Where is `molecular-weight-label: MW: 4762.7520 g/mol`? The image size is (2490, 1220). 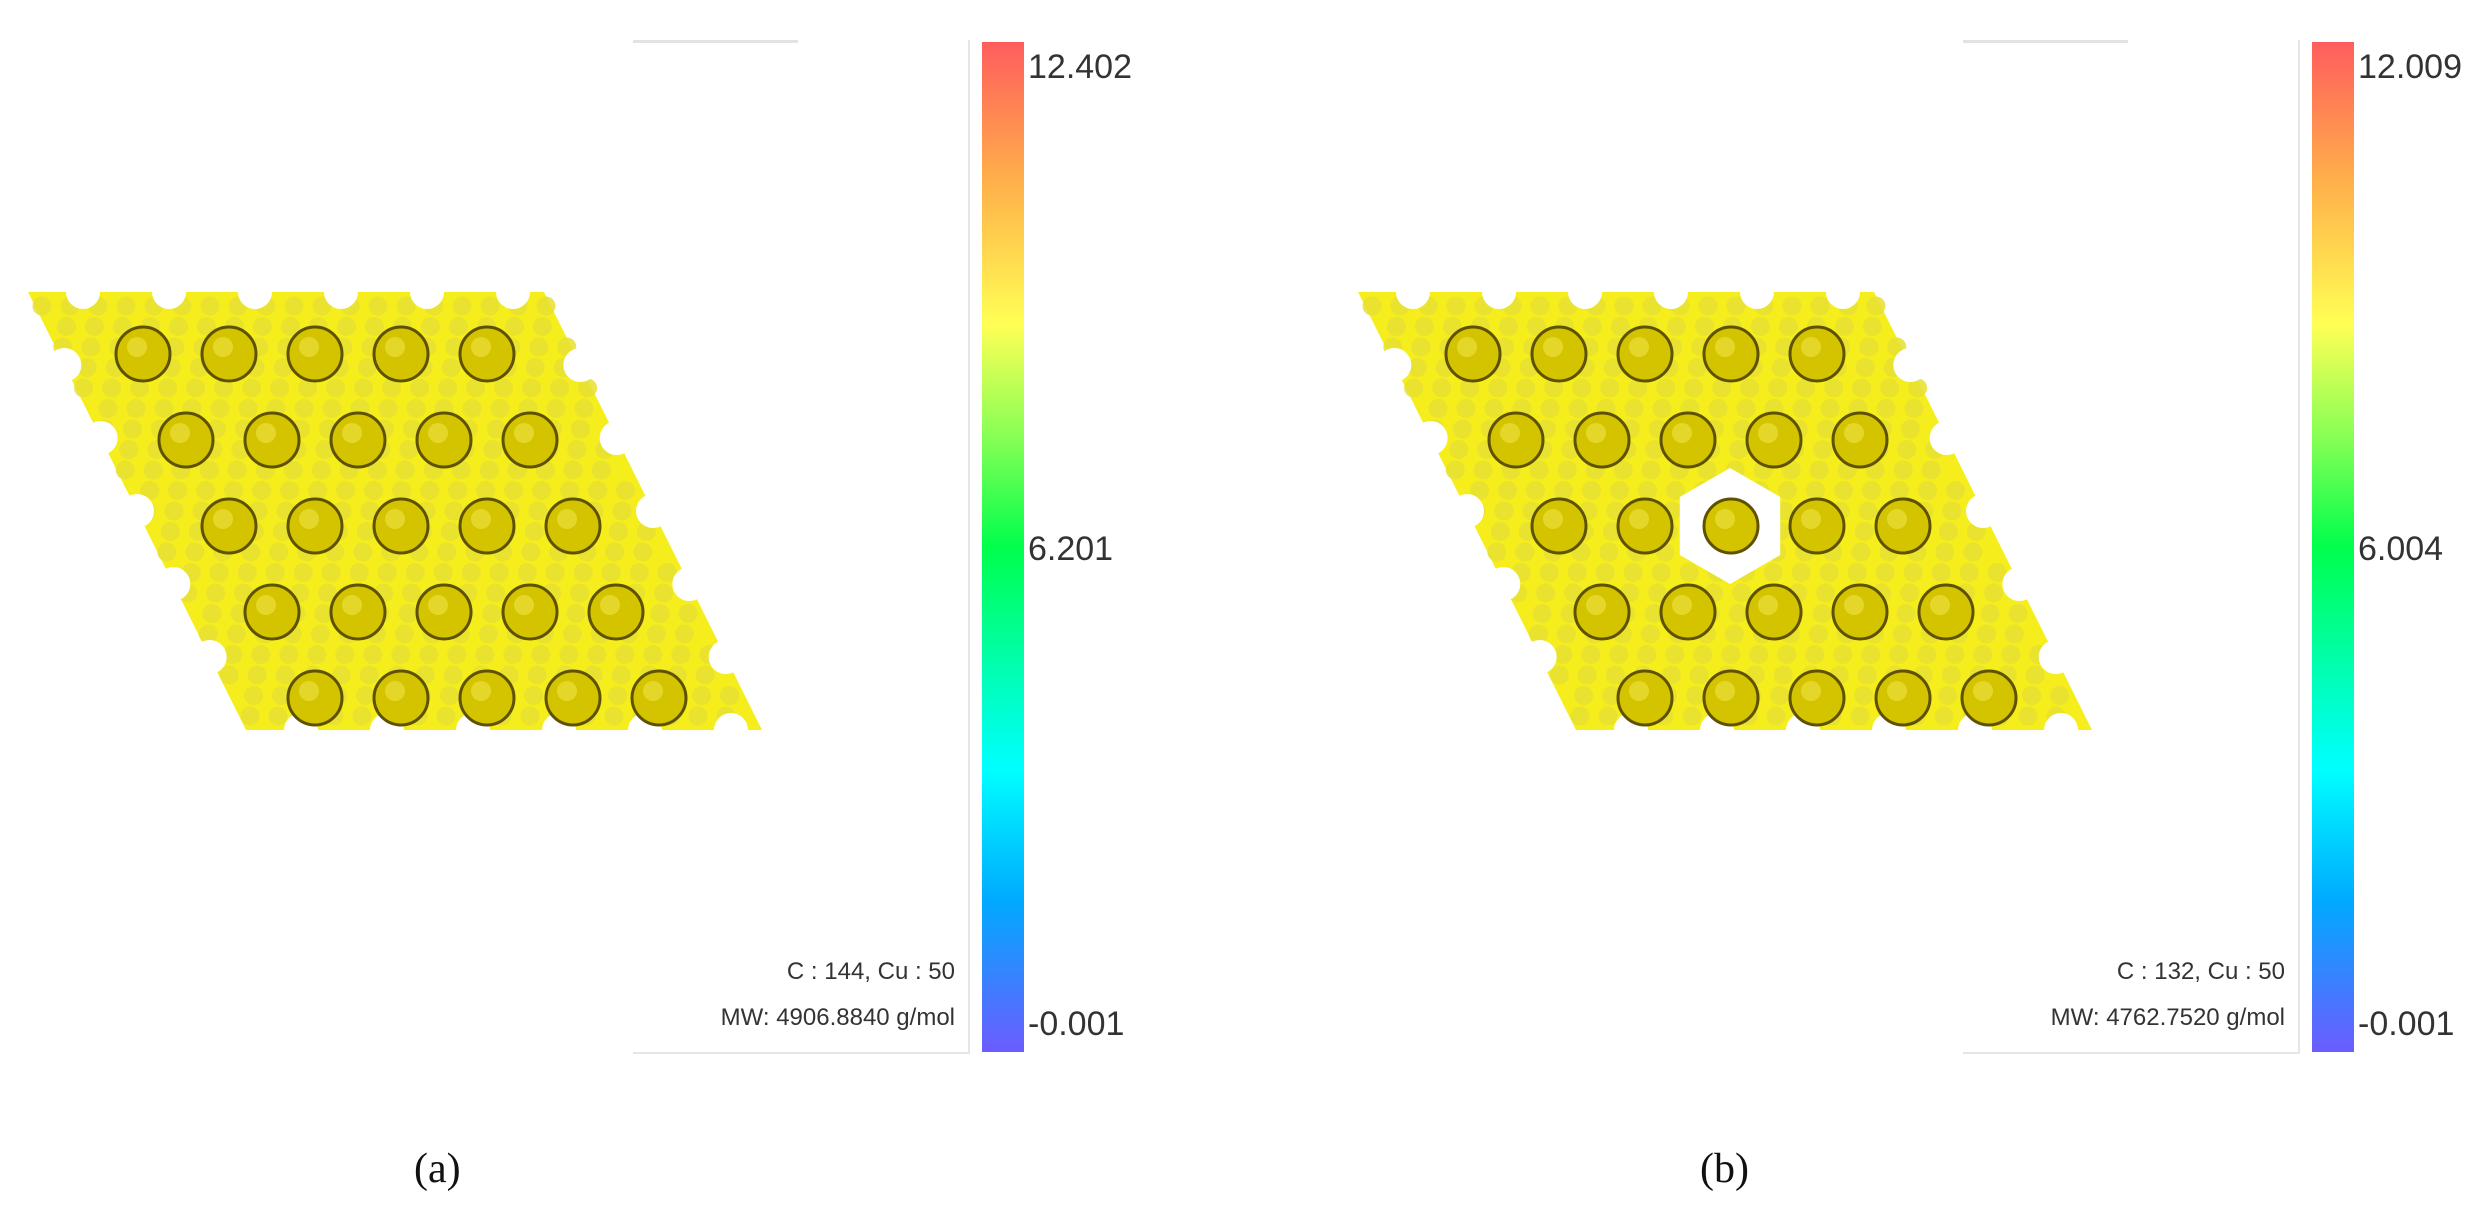
molecular-weight-label: MW: 4762.7520 g/mol is located at coordinates (2167, 1017).